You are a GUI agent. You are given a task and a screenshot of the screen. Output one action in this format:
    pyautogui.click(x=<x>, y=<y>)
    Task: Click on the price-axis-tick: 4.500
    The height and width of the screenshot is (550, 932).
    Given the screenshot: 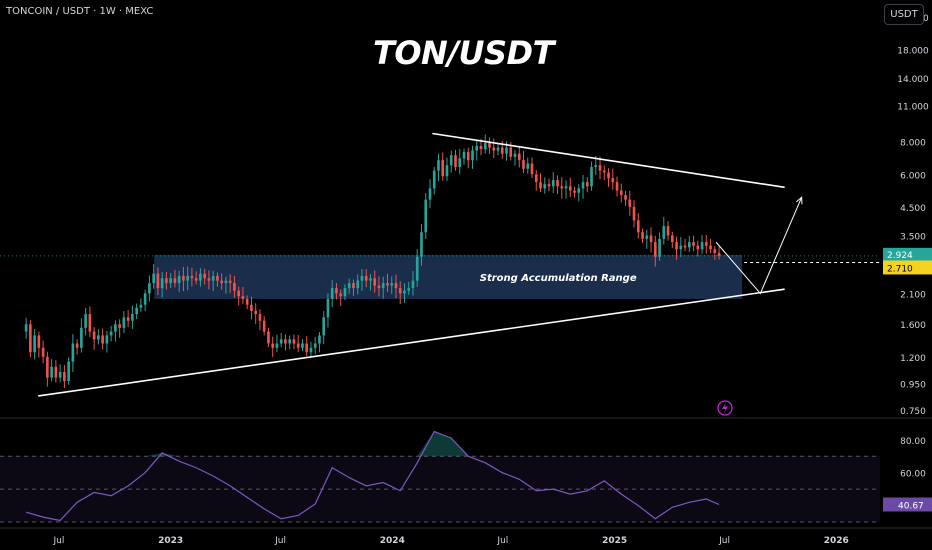 What is the action you would take?
    pyautogui.click(x=913, y=209)
    